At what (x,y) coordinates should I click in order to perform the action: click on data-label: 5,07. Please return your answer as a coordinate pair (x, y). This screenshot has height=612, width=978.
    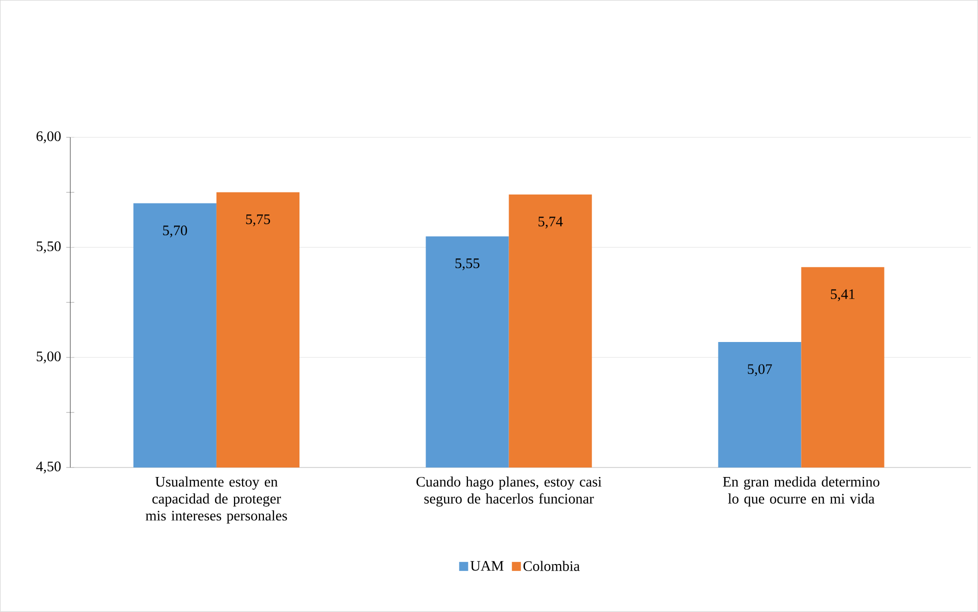
    Looking at the image, I should click on (760, 370).